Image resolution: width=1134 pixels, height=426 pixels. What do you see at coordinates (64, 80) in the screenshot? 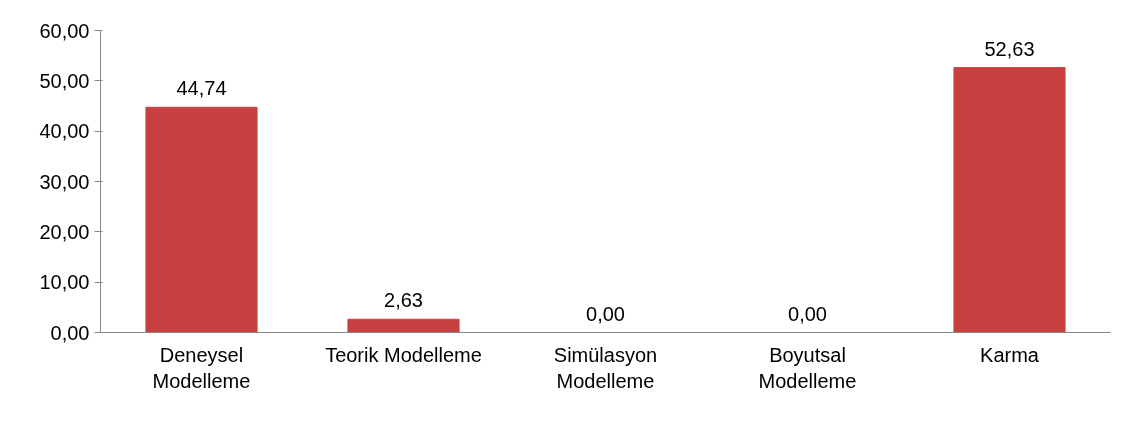
I see `y-tick-label: 50,00` at bounding box center [64, 80].